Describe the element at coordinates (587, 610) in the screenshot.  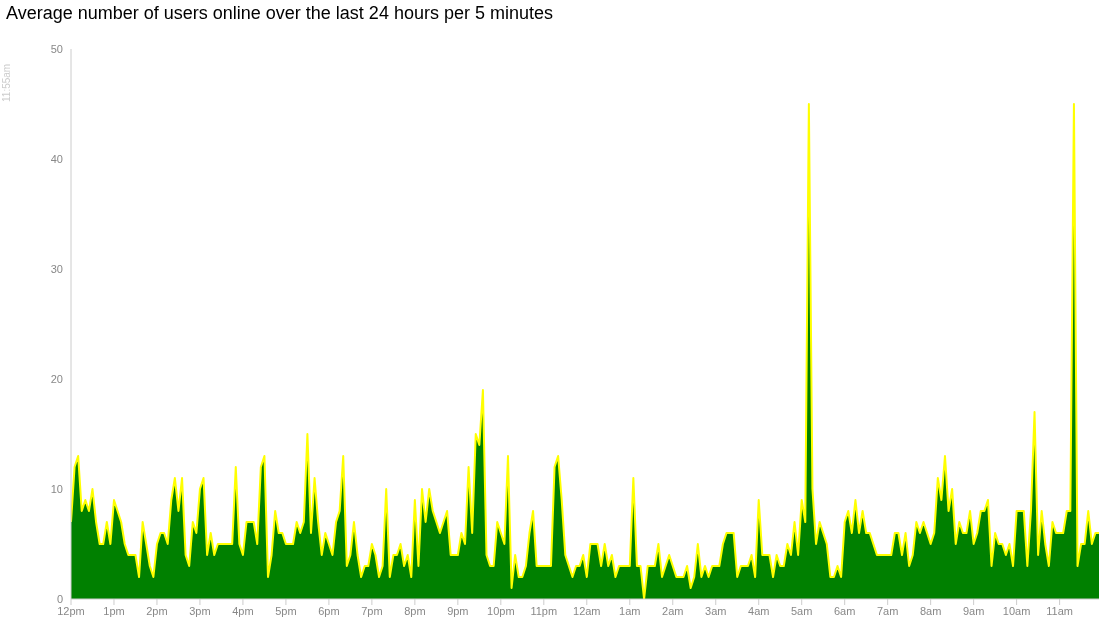
I see `x-tick-label: 12am` at that location.